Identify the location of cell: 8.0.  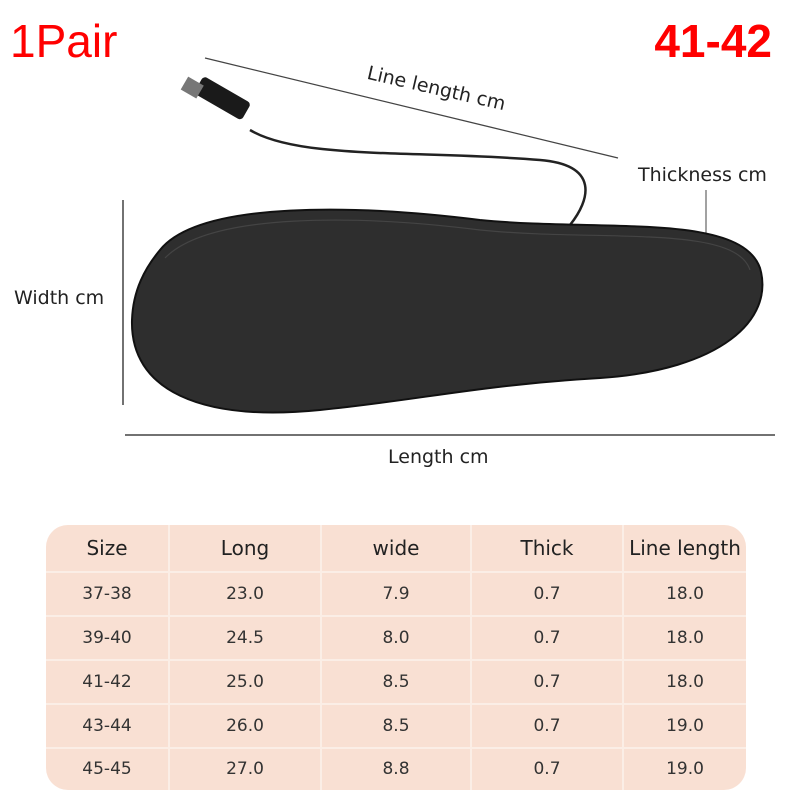
(396, 637).